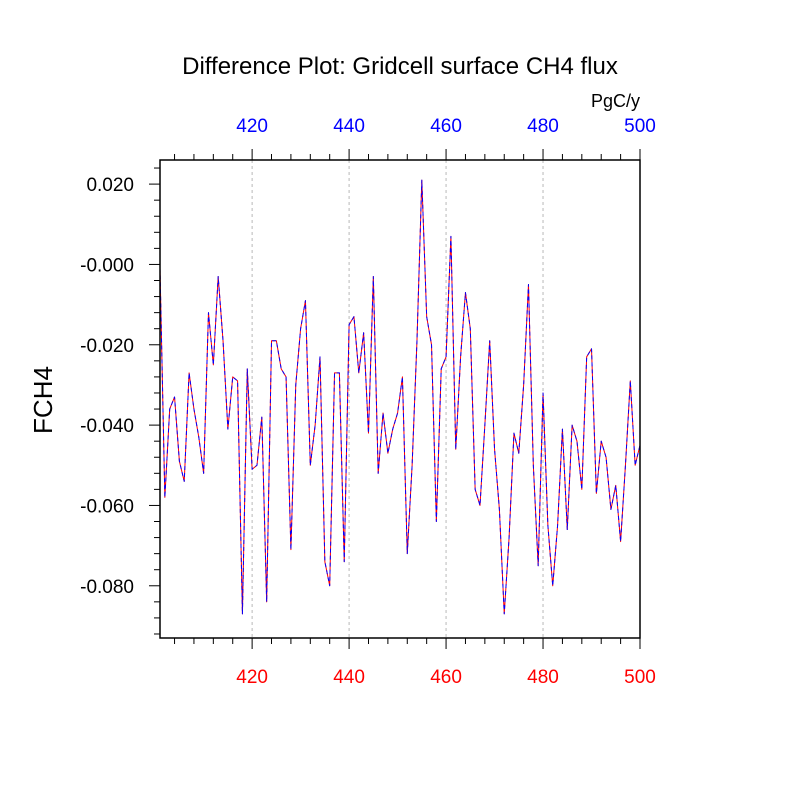  Describe the element at coordinates (349, 126) in the screenshot. I see `x-tick-label-top: 440` at that location.